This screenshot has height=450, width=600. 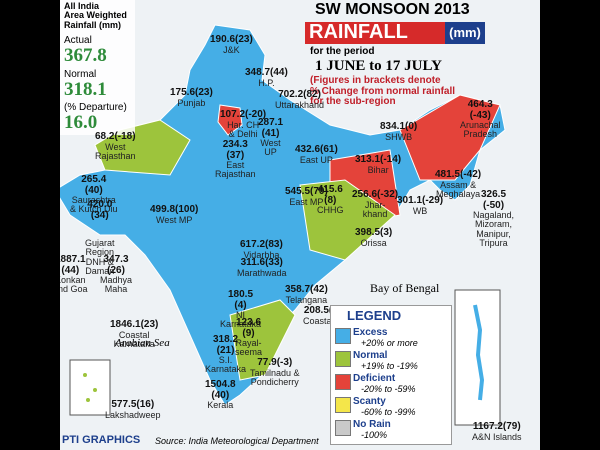 I want to click on region-label: 617.2(83) Vidarbha, so click(x=261, y=249).